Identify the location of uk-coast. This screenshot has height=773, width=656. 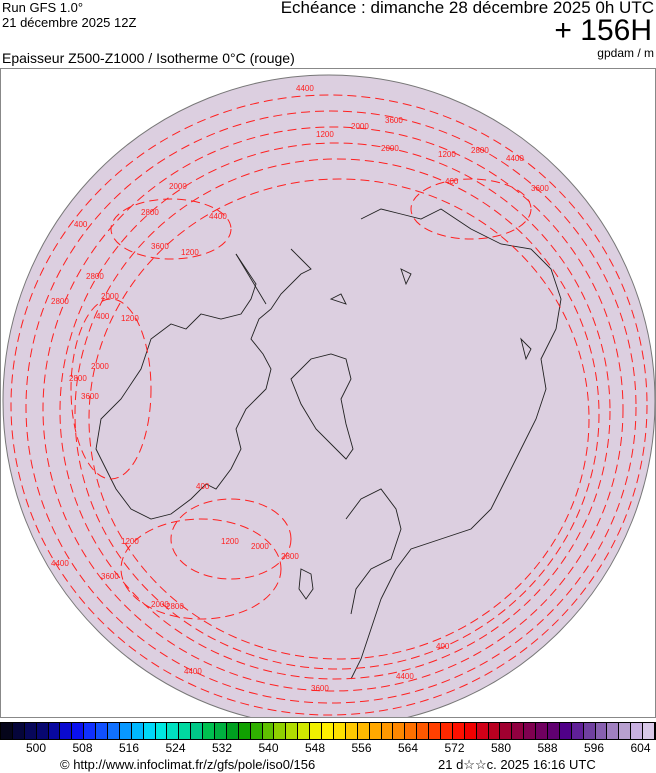
(306, 584).